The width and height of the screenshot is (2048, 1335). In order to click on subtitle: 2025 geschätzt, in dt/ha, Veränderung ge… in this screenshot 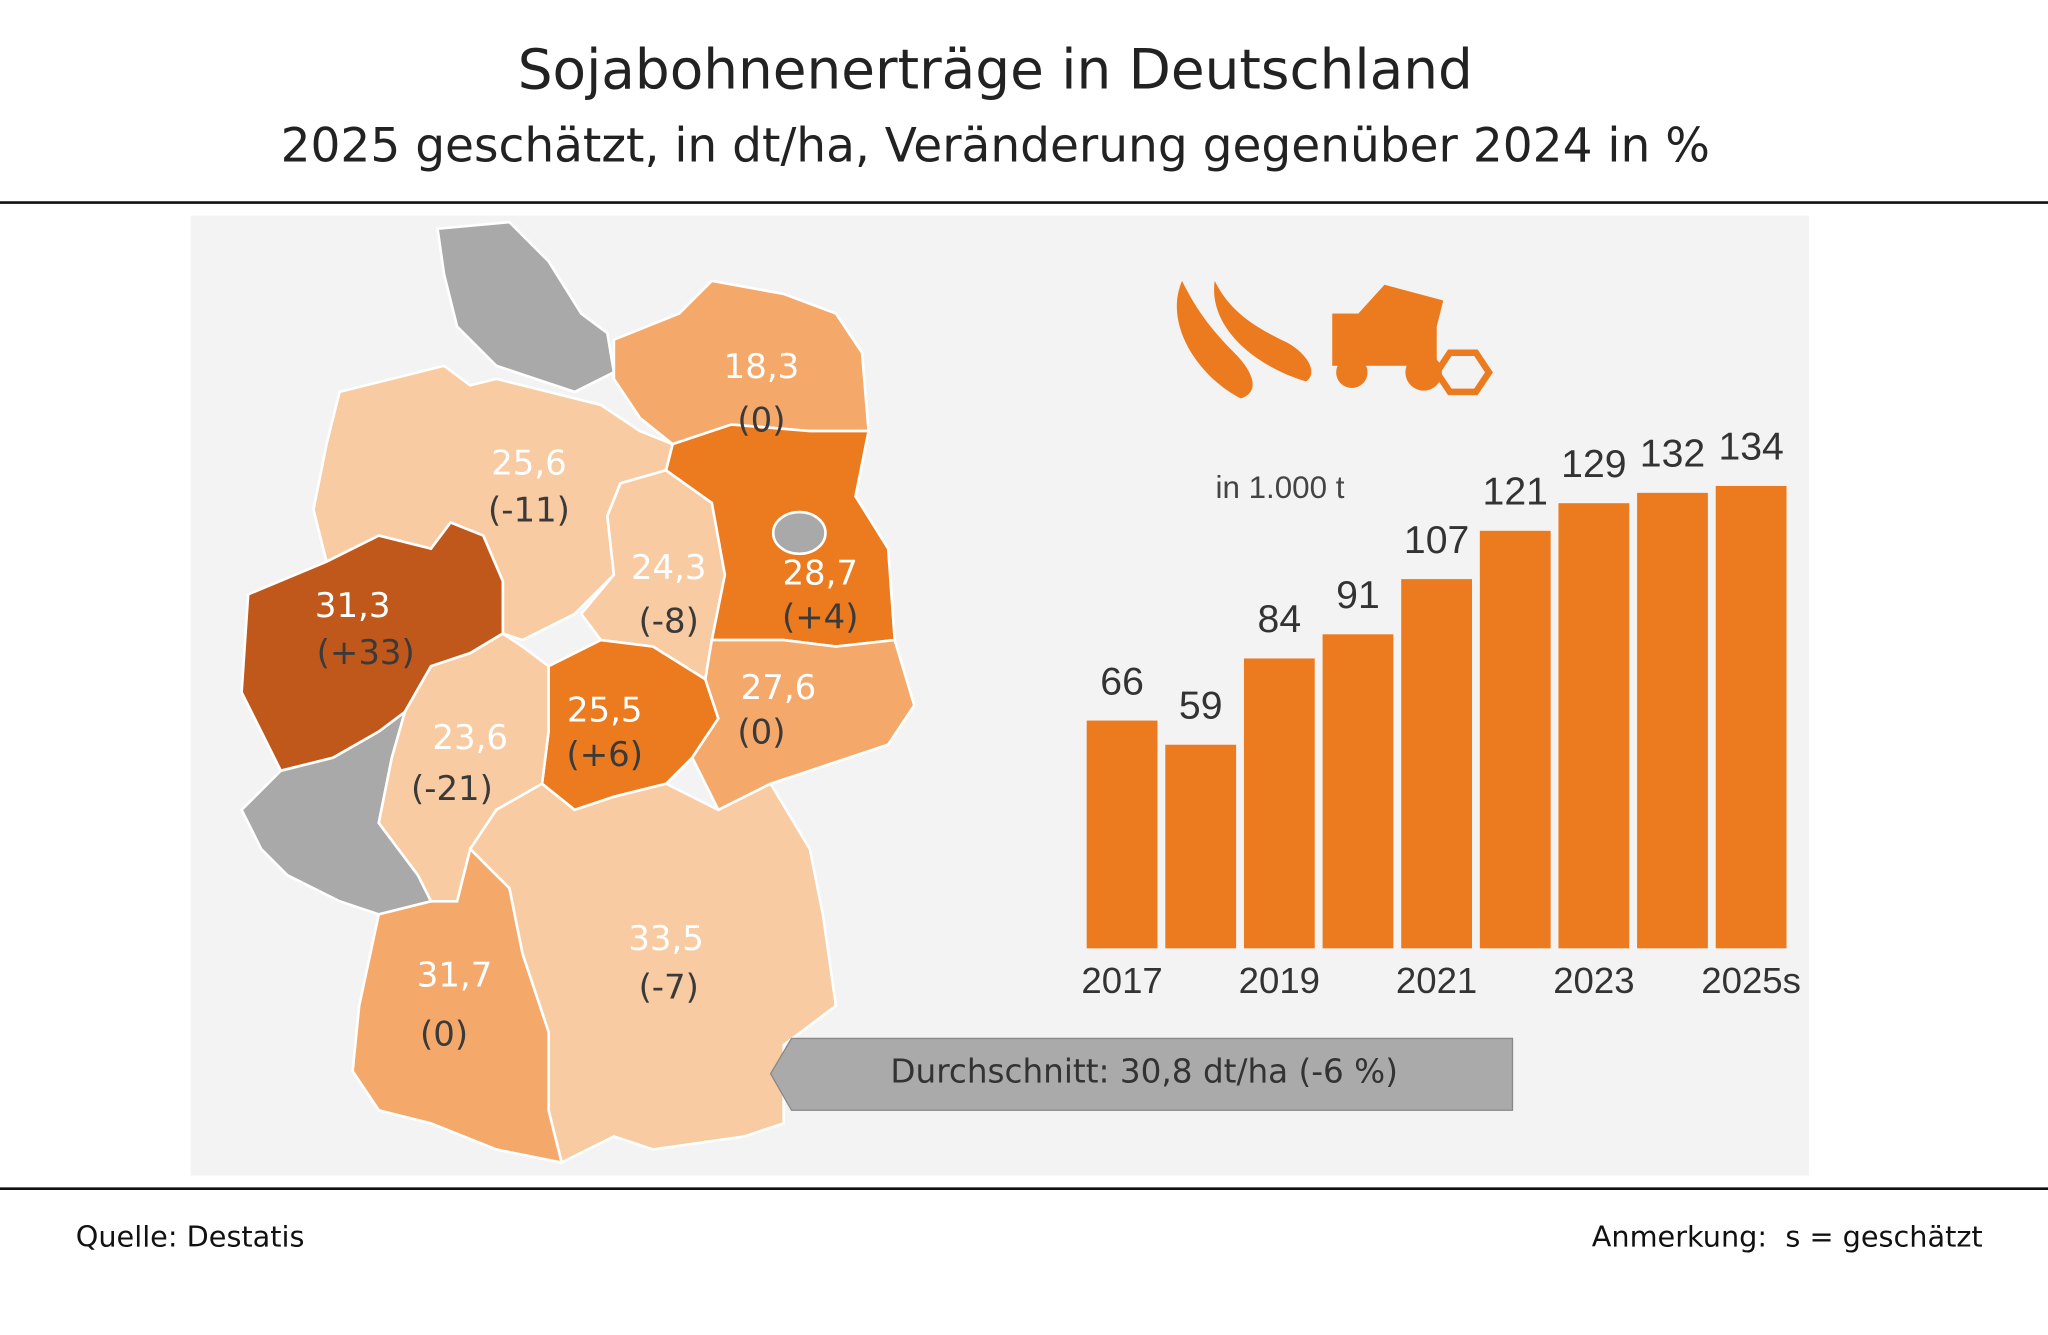, I will do `click(995, 145)`.